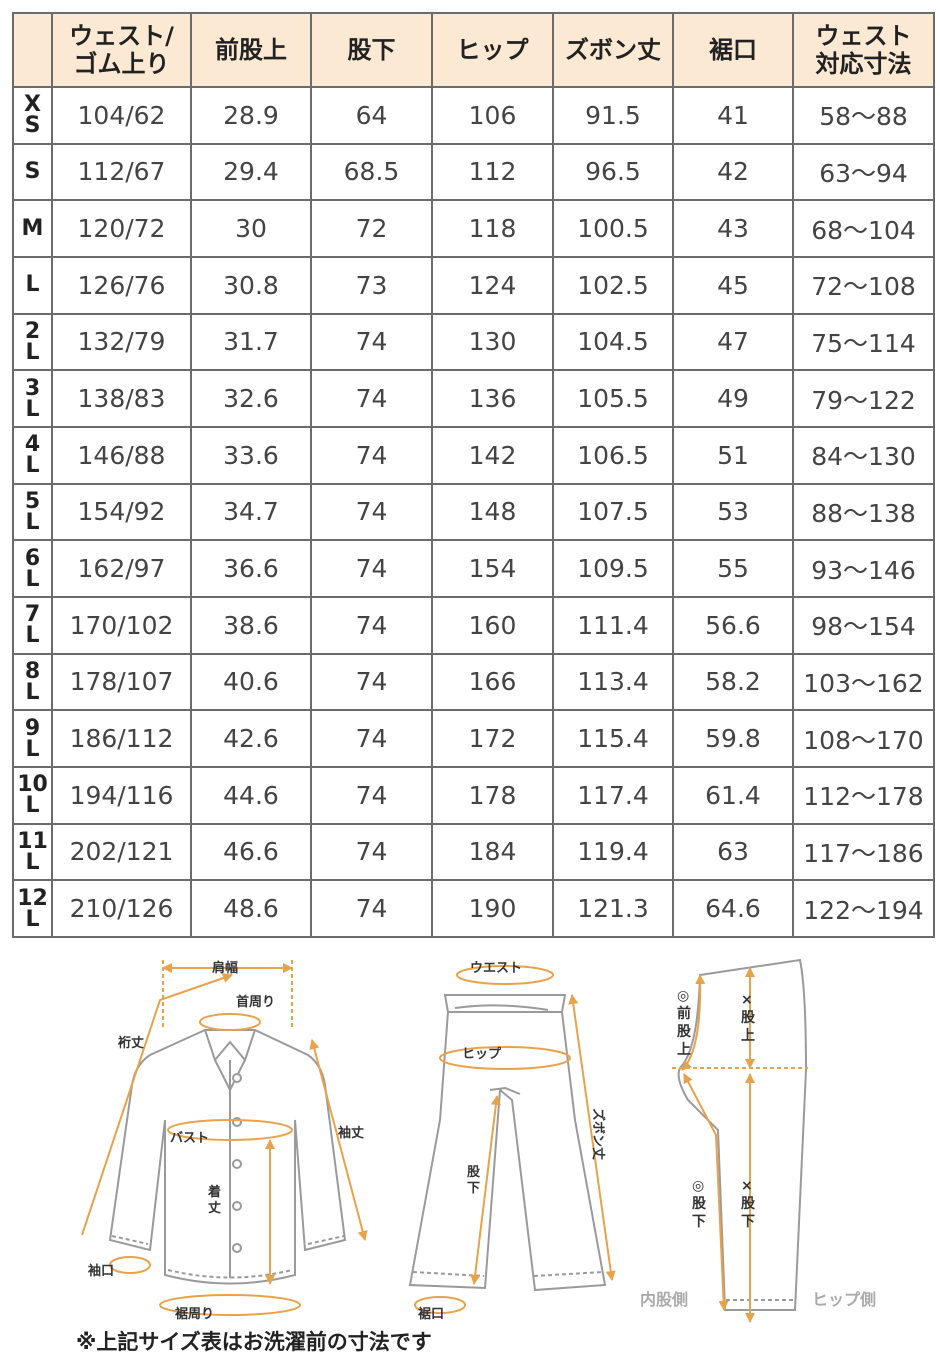 The width and height of the screenshot is (940, 1360). Describe the element at coordinates (492, 398) in the screenshot. I see `table-cell: 136` at that location.